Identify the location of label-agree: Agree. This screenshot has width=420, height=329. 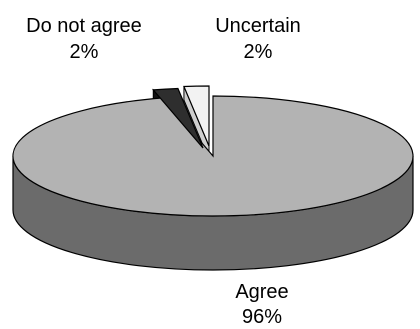
(261, 292).